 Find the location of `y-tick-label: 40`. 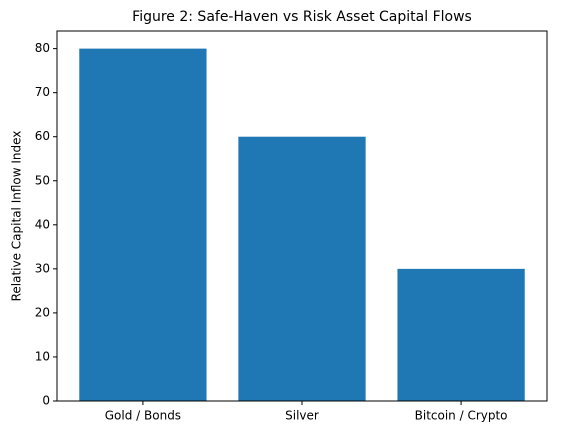

y-tick-label: 40 is located at coordinates (42, 224).